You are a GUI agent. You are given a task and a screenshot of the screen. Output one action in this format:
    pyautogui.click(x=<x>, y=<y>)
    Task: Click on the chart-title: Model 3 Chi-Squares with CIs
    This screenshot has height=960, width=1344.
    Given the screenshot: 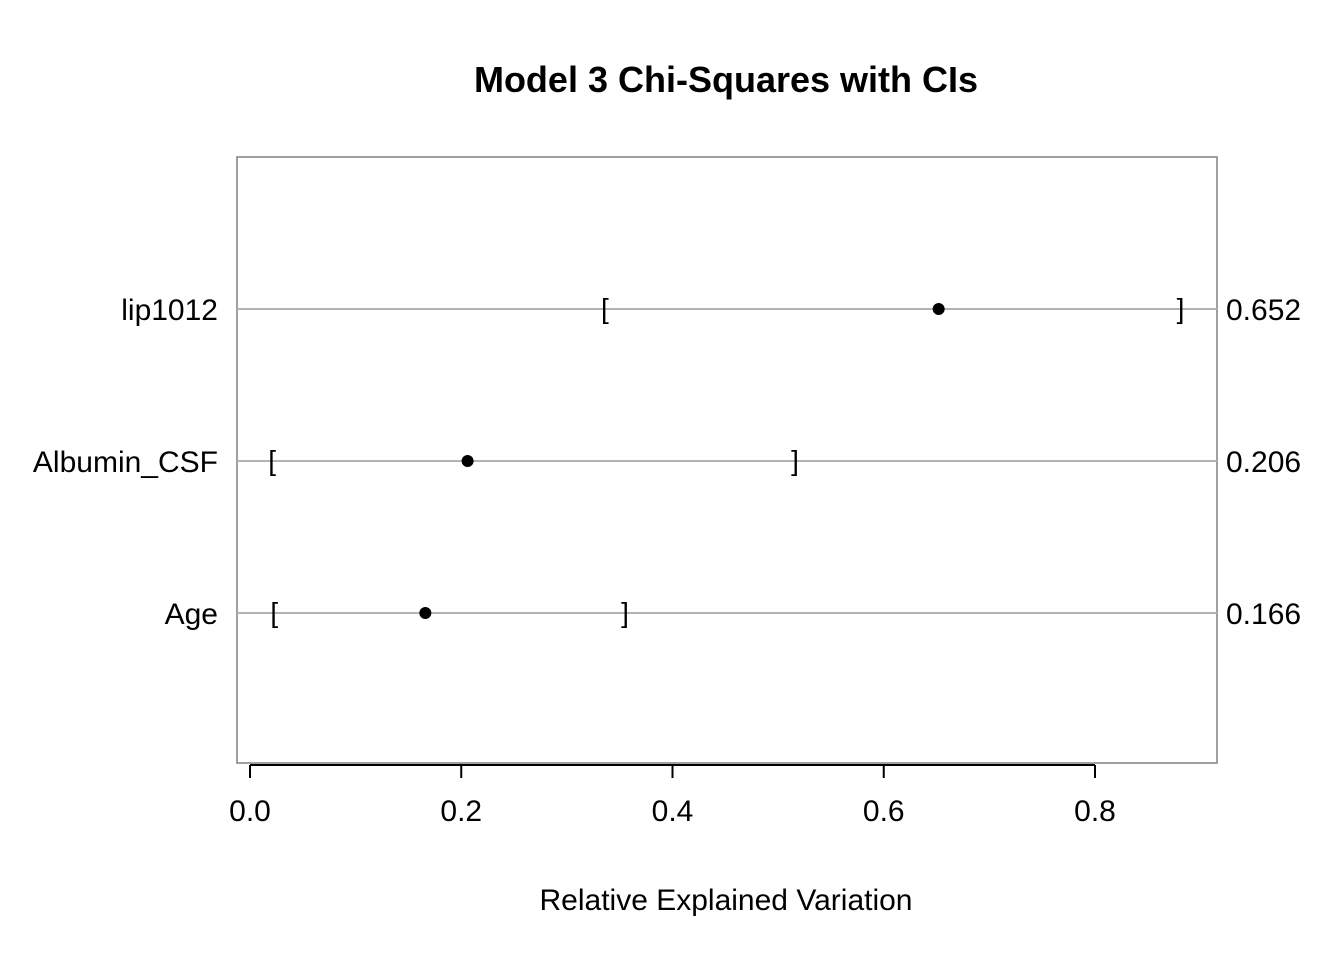 What is the action you would take?
    pyautogui.click(x=726, y=79)
    